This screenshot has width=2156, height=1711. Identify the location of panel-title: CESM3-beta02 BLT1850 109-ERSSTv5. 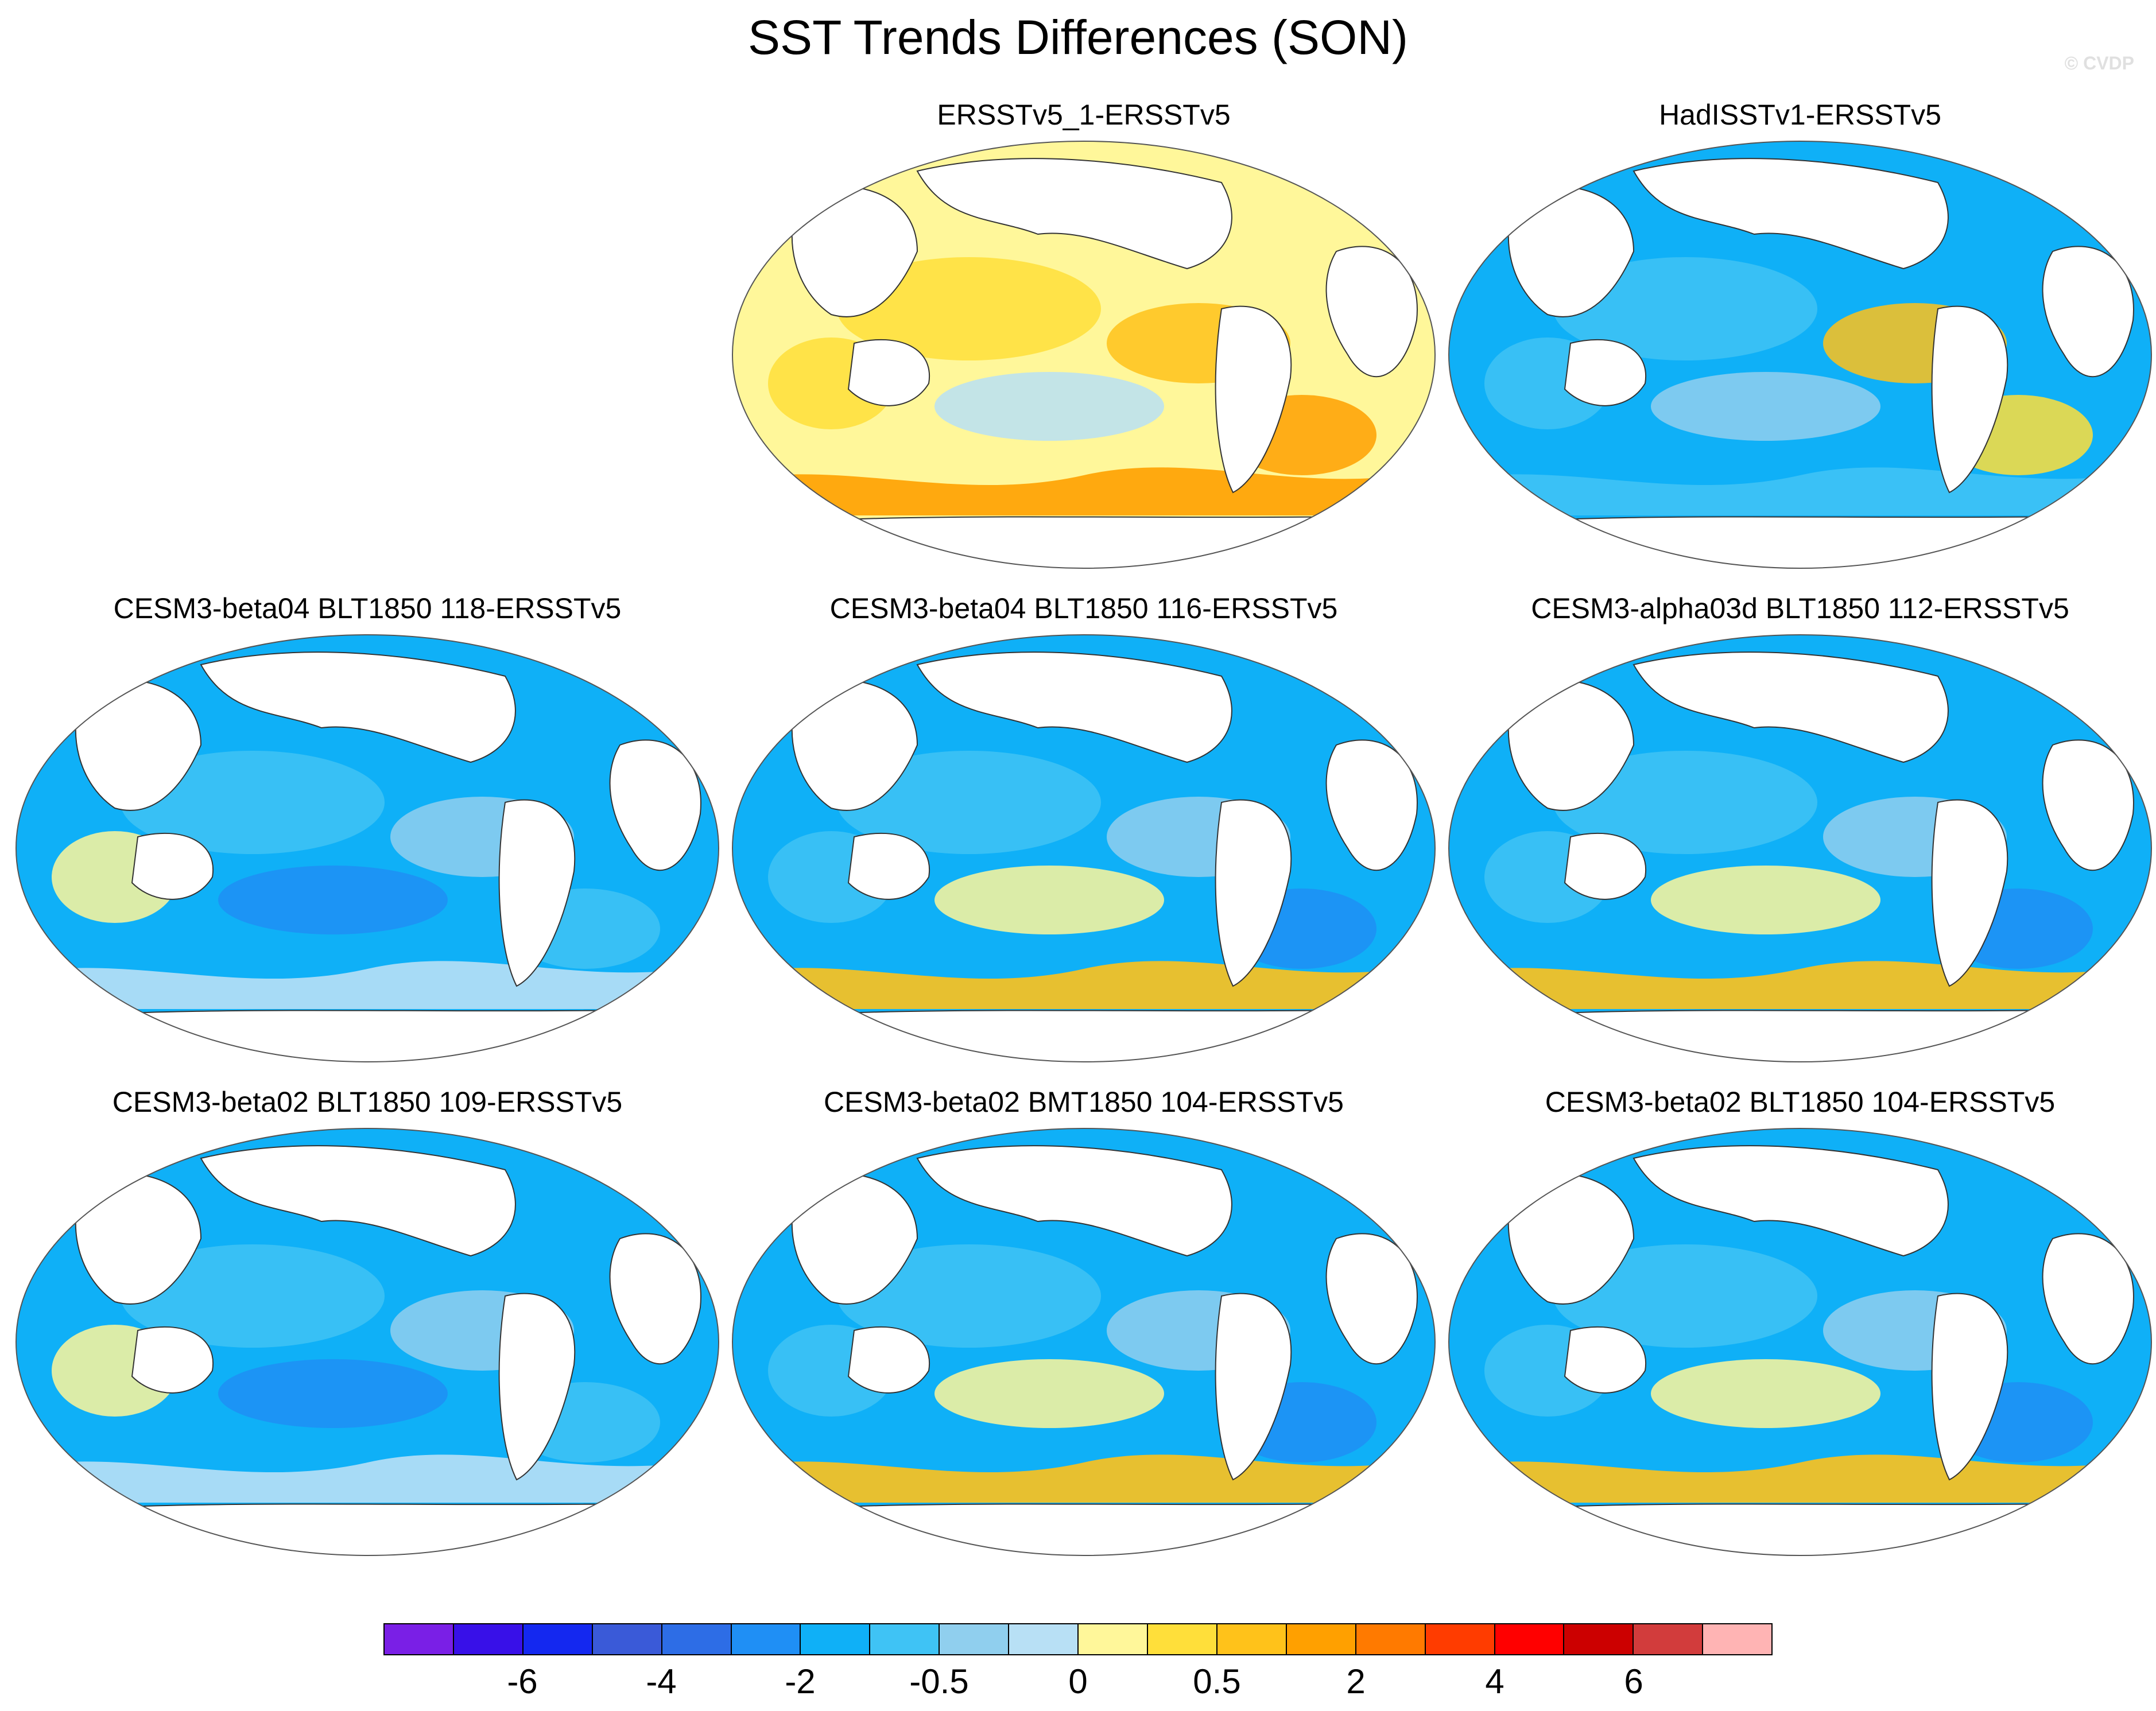
(367, 1102).